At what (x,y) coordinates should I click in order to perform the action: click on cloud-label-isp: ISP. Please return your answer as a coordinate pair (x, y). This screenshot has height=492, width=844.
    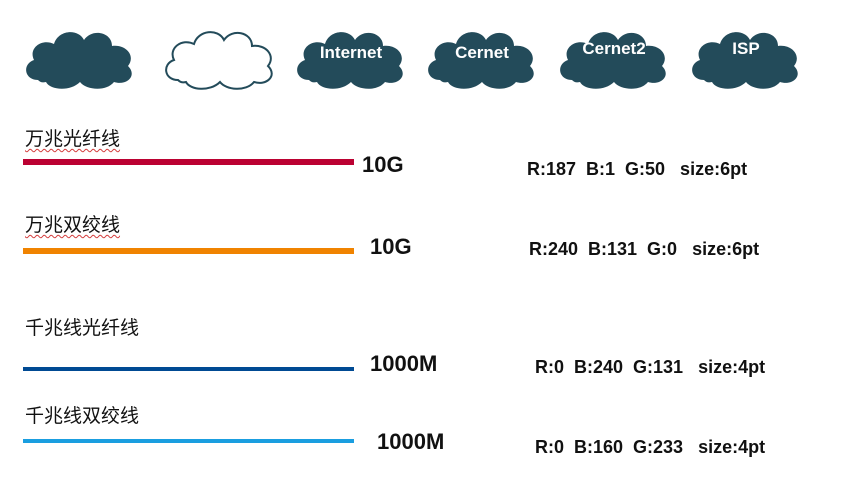
    Looking at the image, I should click on (746, 48).